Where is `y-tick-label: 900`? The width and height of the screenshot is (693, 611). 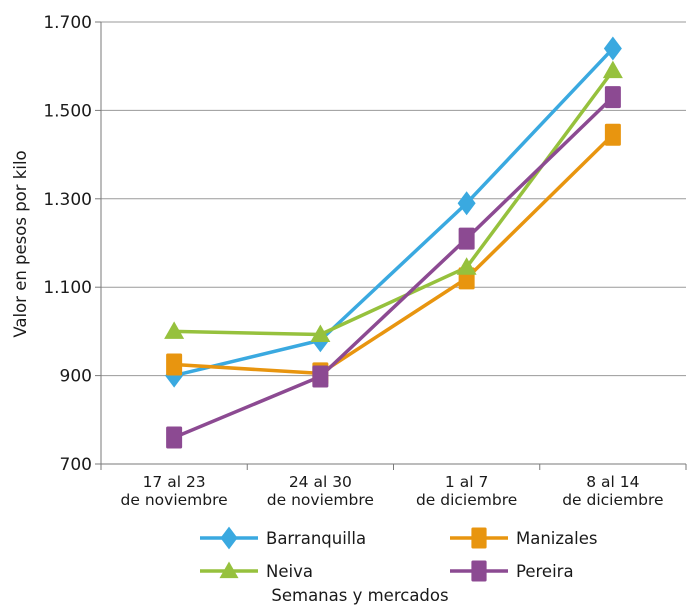 y-tick-label: 900 is located at coordinates (76, 377).